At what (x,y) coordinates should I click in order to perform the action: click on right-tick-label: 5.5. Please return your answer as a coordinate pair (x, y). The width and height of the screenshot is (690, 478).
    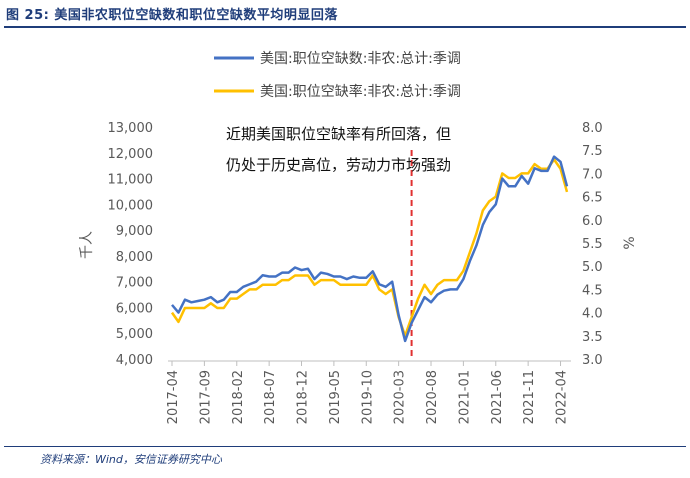
    Looking at the image, I should click on (592, 244).